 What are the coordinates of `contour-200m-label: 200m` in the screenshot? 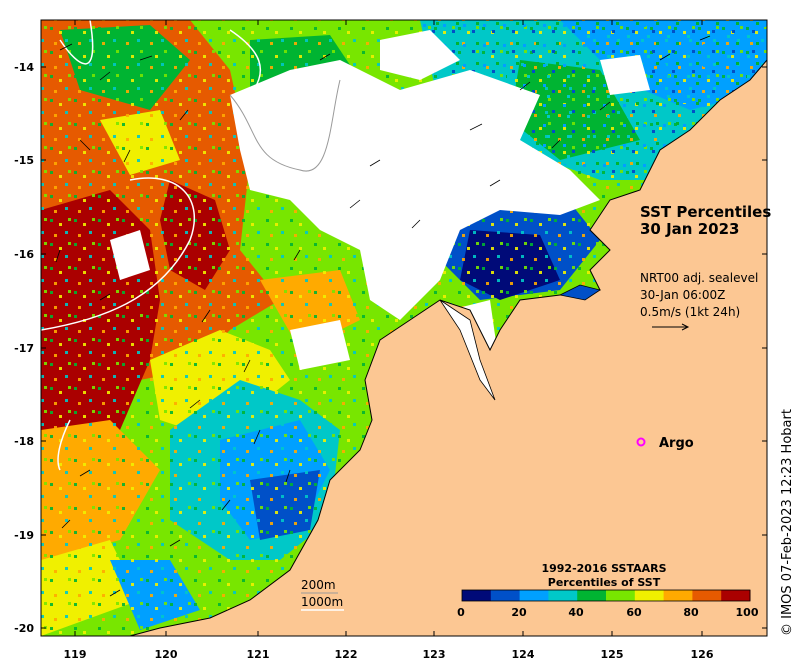 It's located at (318, 585).